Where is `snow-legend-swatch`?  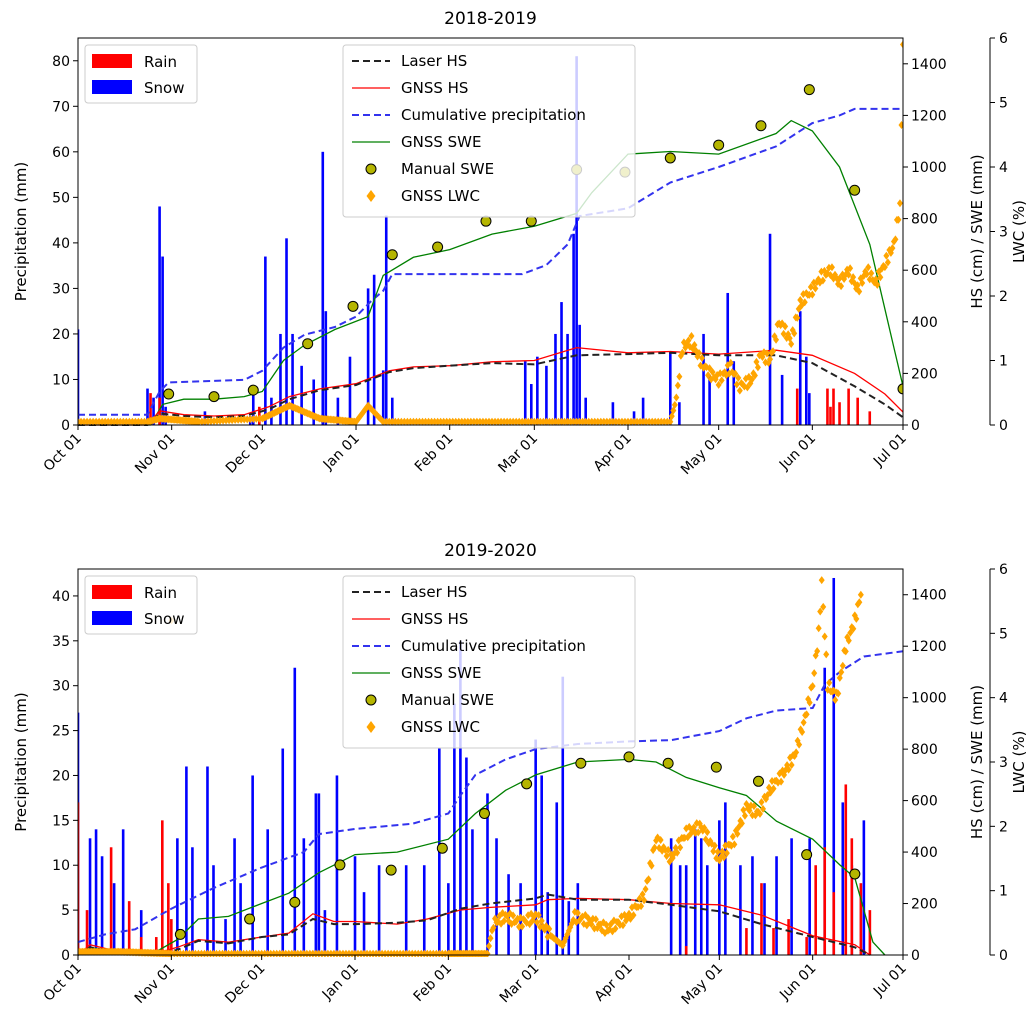 snow-legend-swatch is located at coordinates (112, 87).